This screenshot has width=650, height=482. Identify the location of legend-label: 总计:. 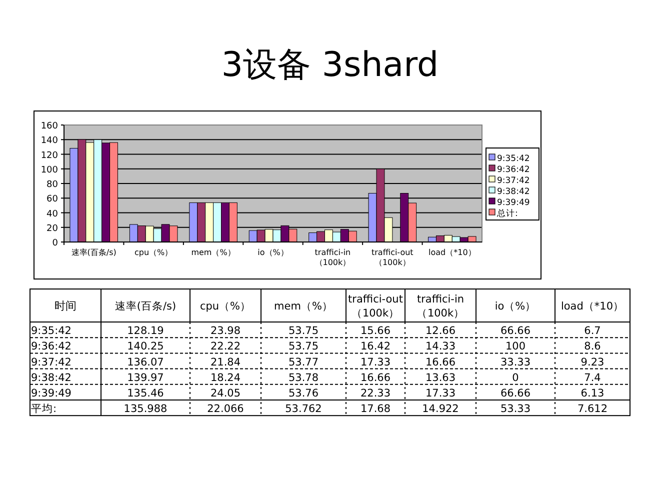
(507, 213).